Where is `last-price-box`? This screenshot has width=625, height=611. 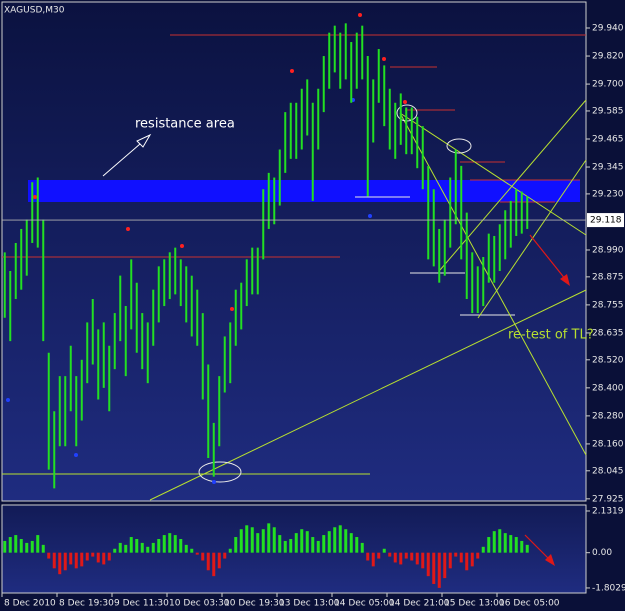
last-price-box is located at coordinates (605, 220).